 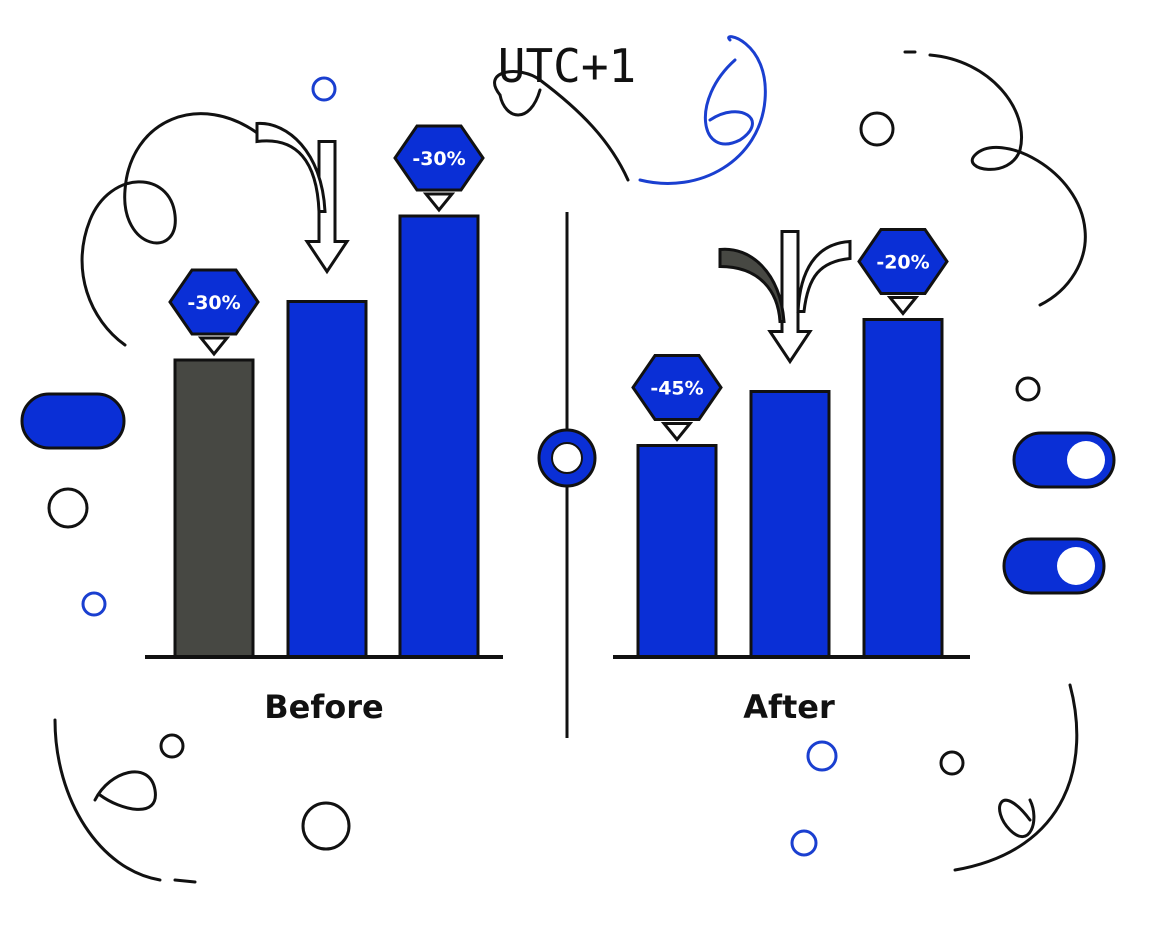 I want to click on toggle-off, so click(x=73, y=421).